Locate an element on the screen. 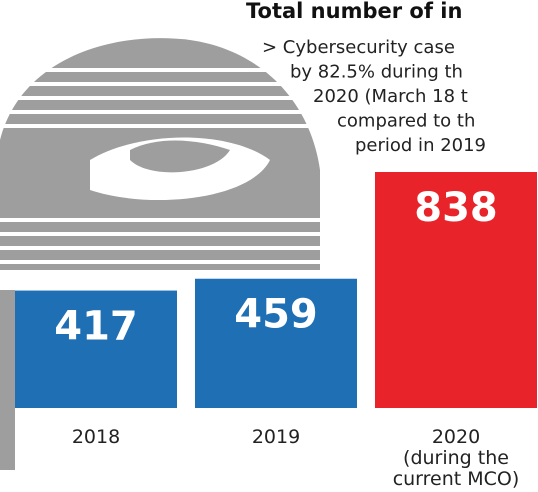 The width and height of the screenshot is (538, 492). category-label: 2018 is located at coordinates (96, 437).